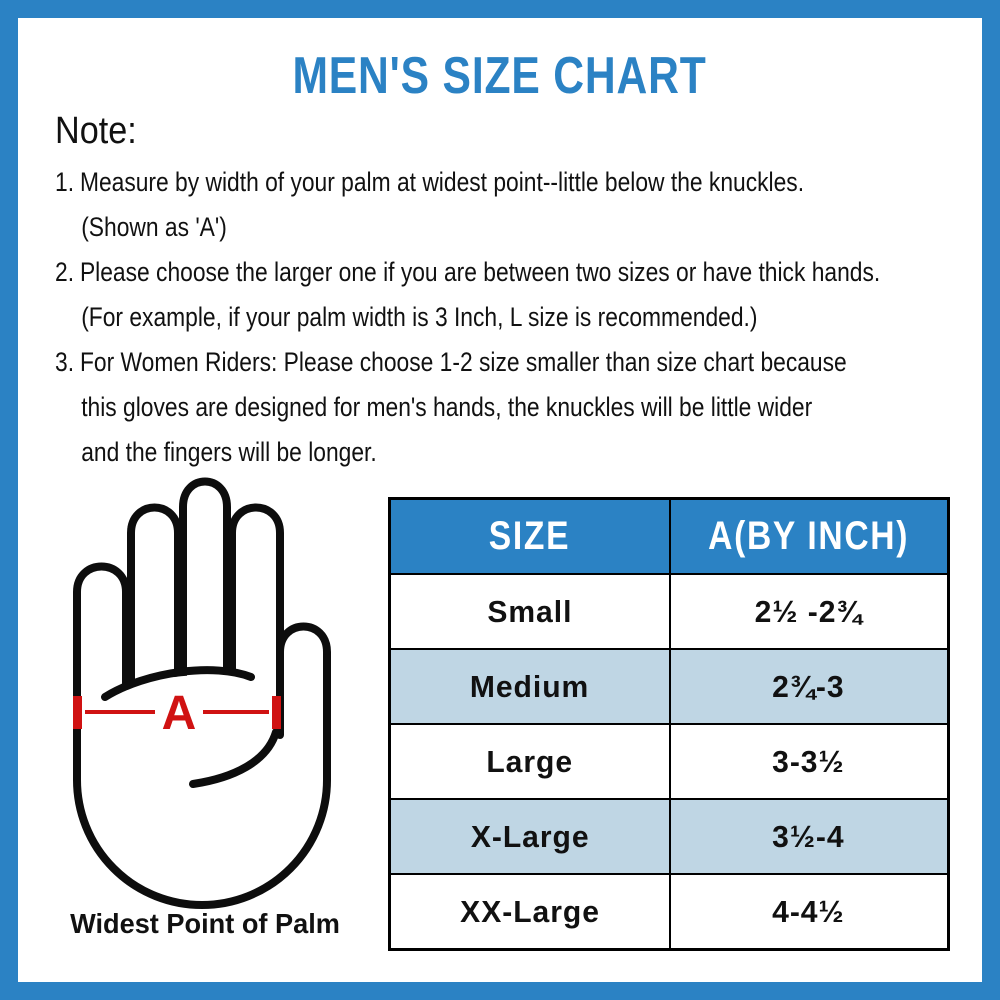 This screenshot has height=1000, width=1000. What do you see at coordinates (529, 761) in the screenshot?
I see `size-cell: Large` at bounding box center [529, 761].